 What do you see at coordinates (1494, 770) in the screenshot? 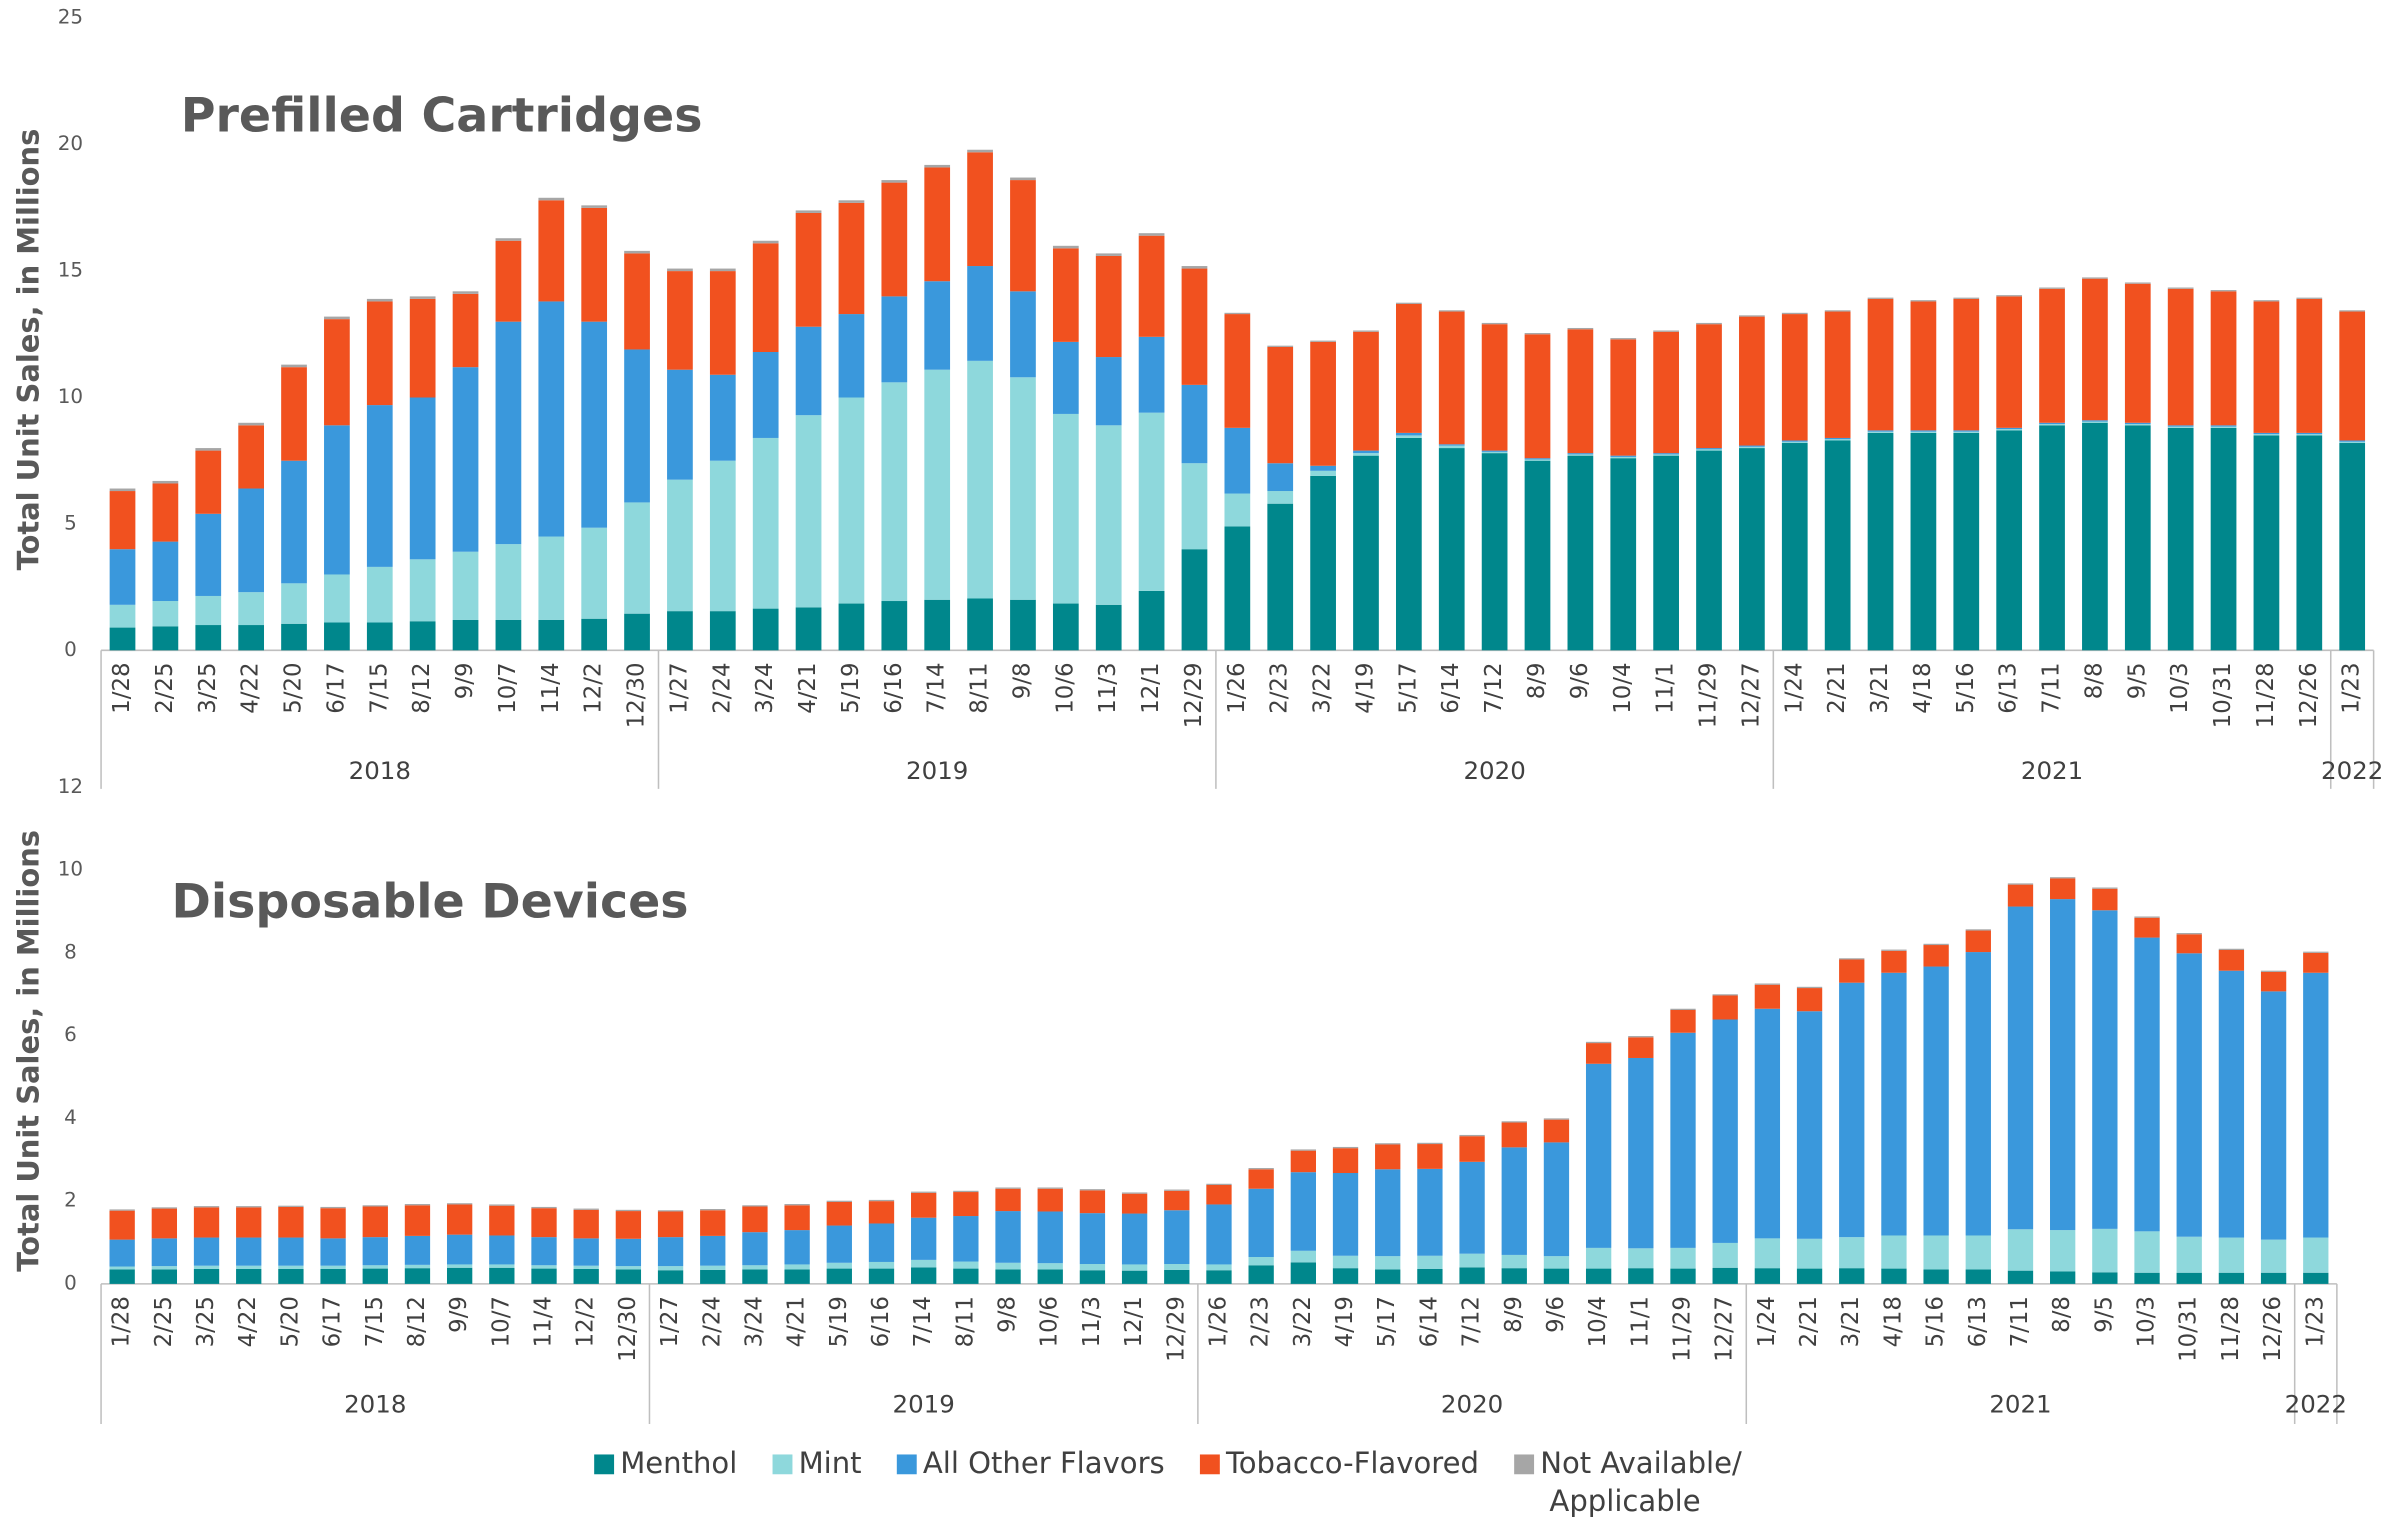
I see `year-label: 2020` at bounding box center [1494, 770].